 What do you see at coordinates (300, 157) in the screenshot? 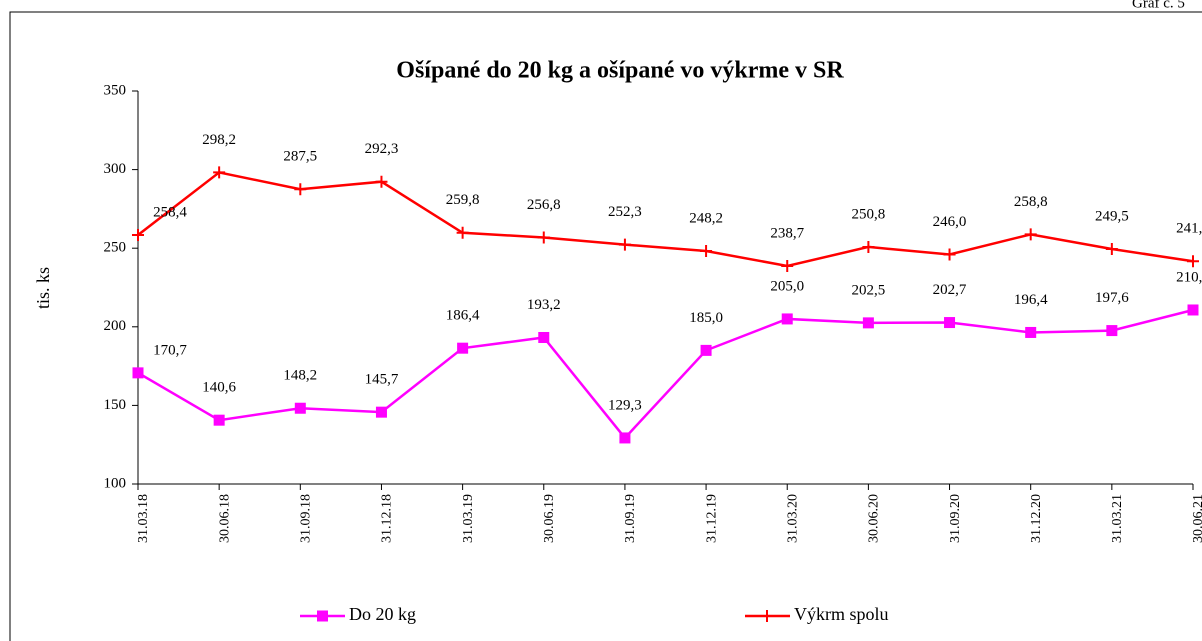
I see `data-label: 287,5` at bounding box center [300, 157].